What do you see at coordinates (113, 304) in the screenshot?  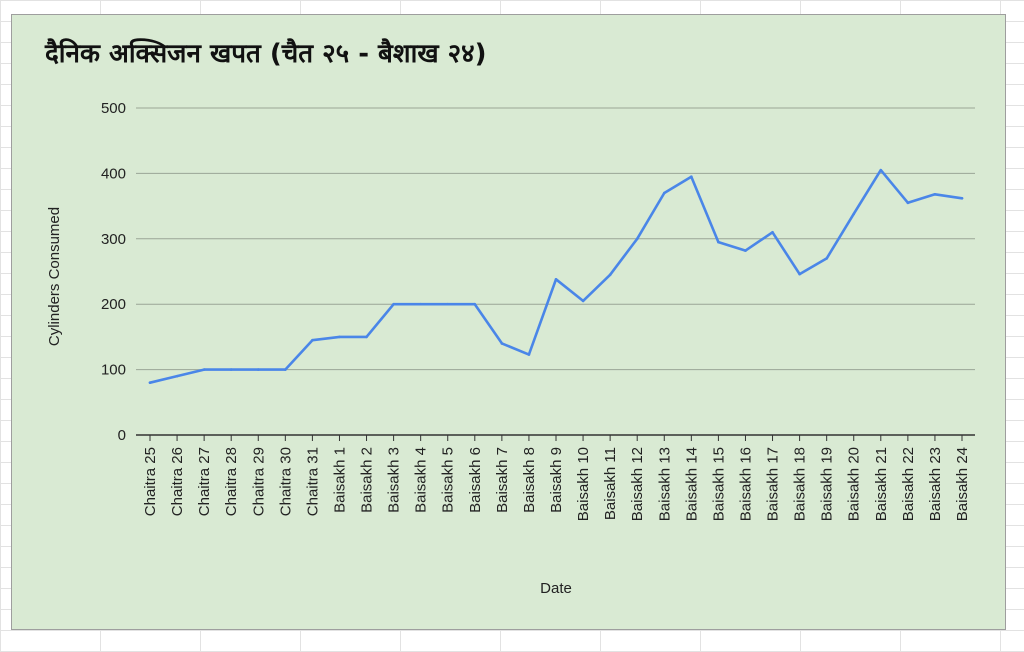 I see `y-tick-label: 200` at bounding box center [113, 304].